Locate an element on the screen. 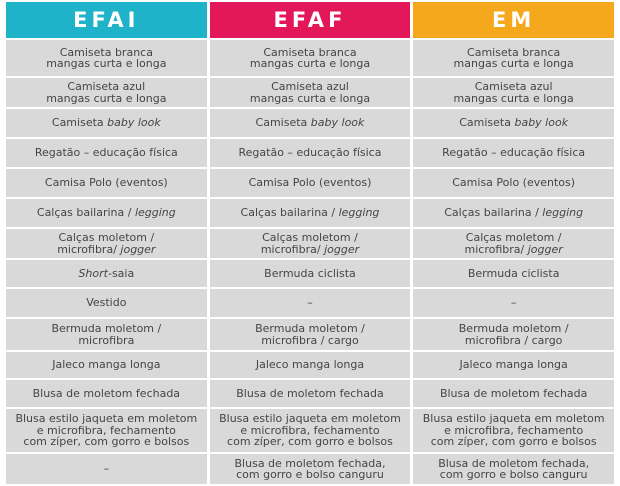 This screenshot has height=486, width=620. cell-italic-text: Short is located at coordinates (93, 273).